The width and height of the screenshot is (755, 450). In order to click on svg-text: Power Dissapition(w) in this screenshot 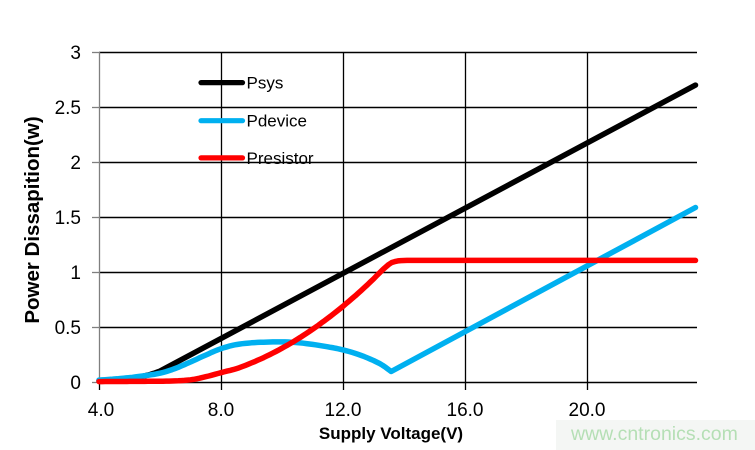, I will do `click(32, 219)`.